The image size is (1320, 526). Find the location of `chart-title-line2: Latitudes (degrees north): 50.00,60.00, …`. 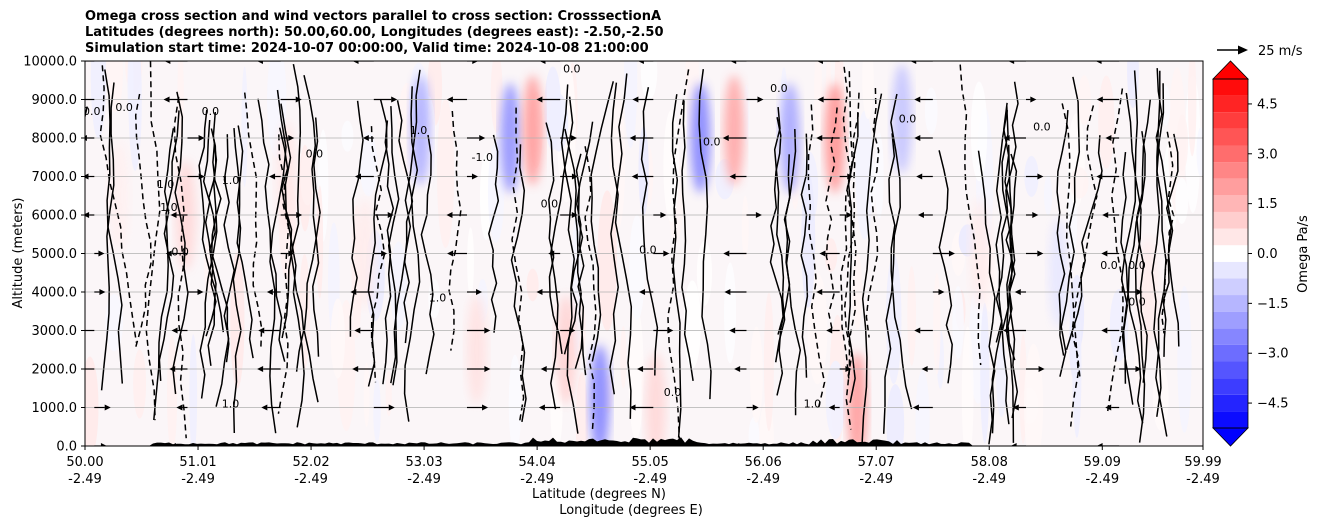

chart-title-line2: Latitudes (degrees north): 50.00,60.00, … is located at coordinates (374, 32).